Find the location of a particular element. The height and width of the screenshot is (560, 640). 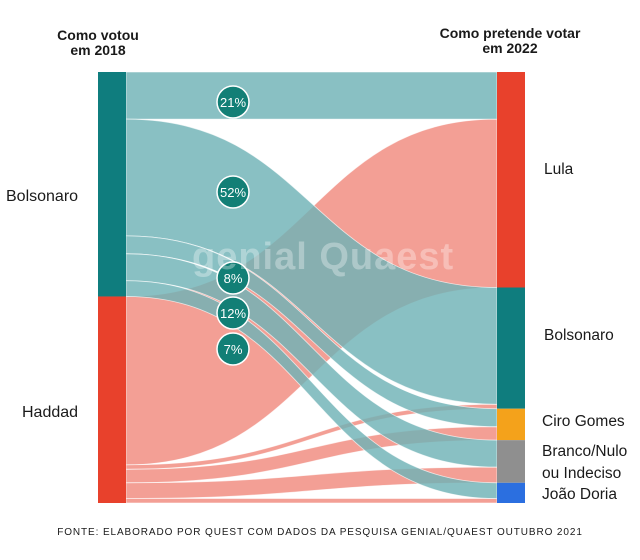

target-label-bolsonaro: Bolsonaro is located at coordinates (579, 335).